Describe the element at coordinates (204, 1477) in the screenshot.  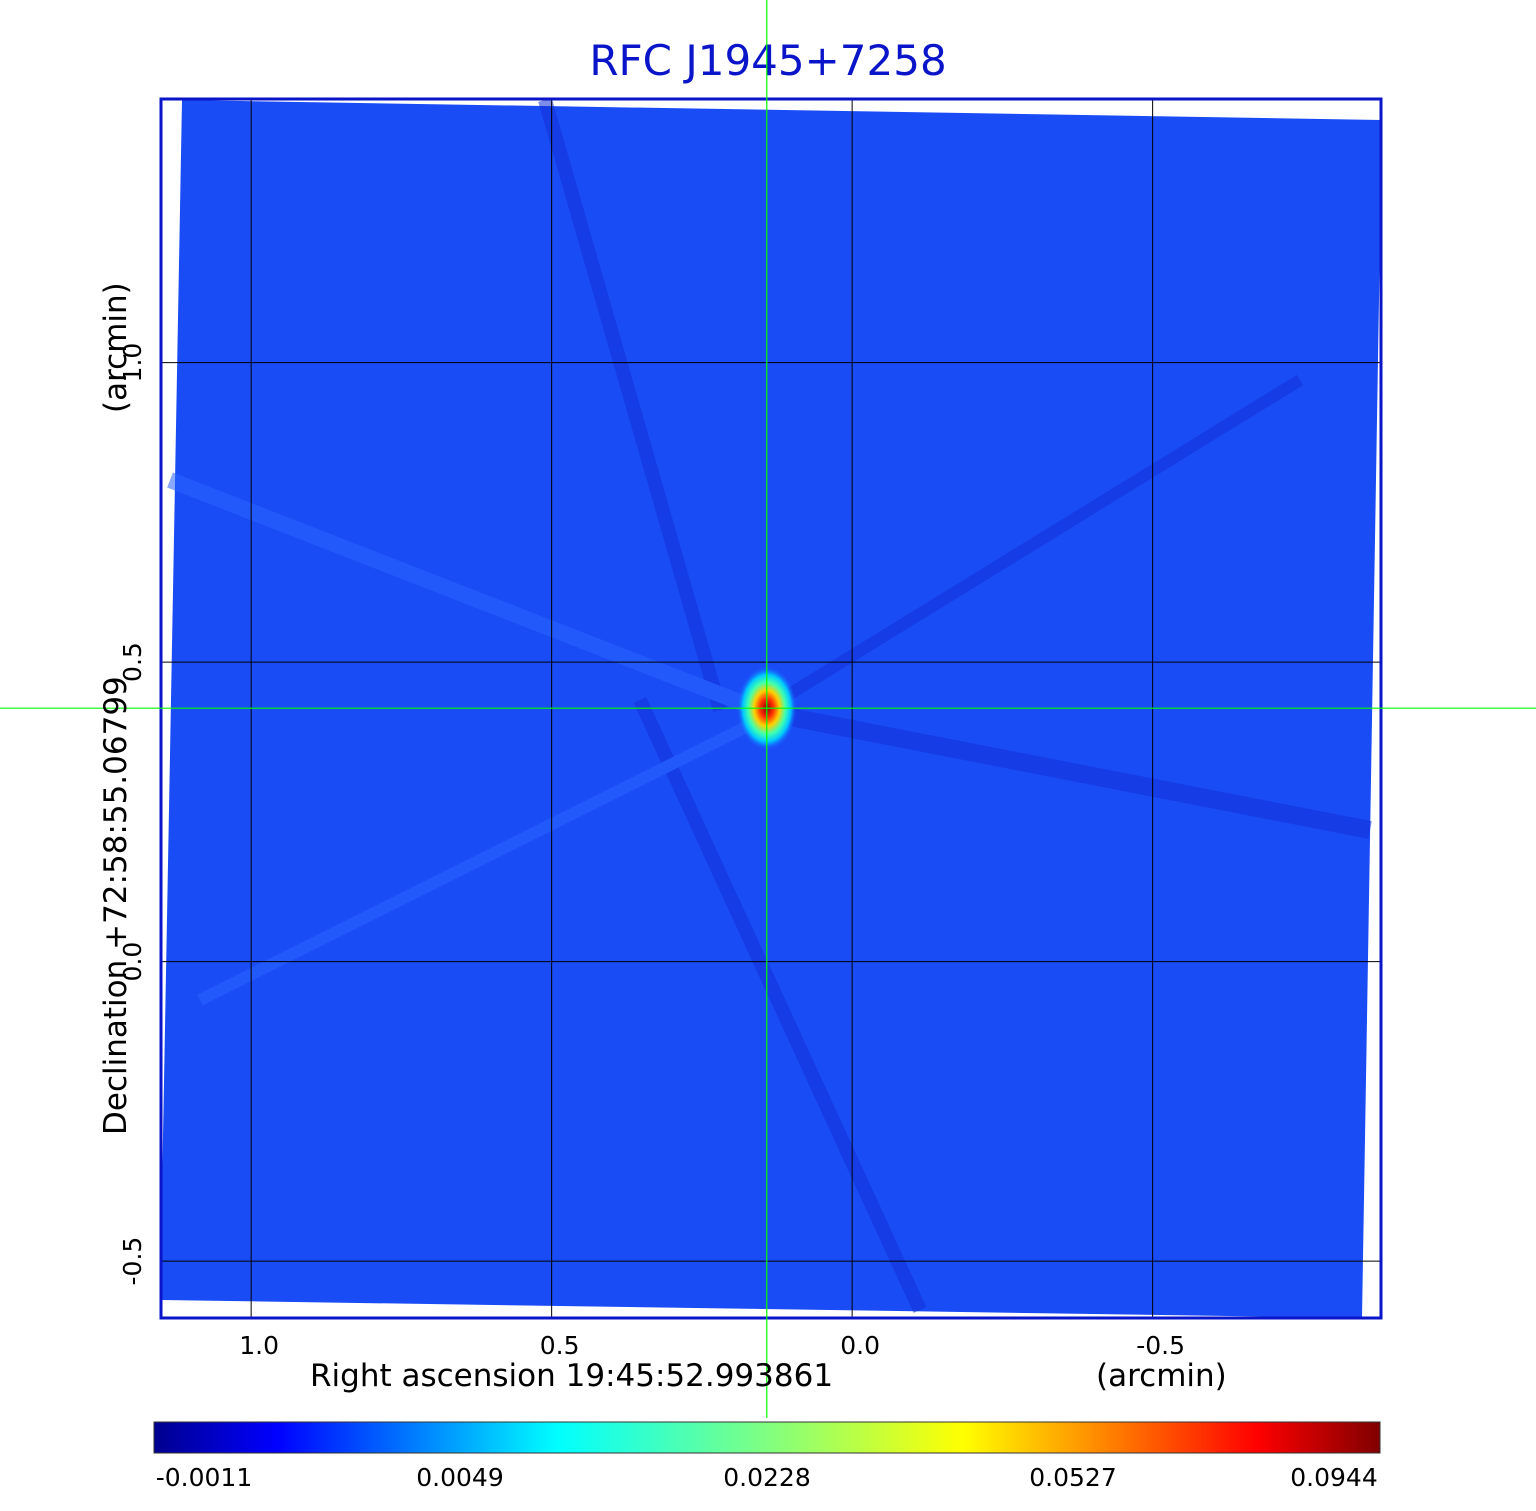
I see `colorbar-tick-label: -0.0011` at that location.